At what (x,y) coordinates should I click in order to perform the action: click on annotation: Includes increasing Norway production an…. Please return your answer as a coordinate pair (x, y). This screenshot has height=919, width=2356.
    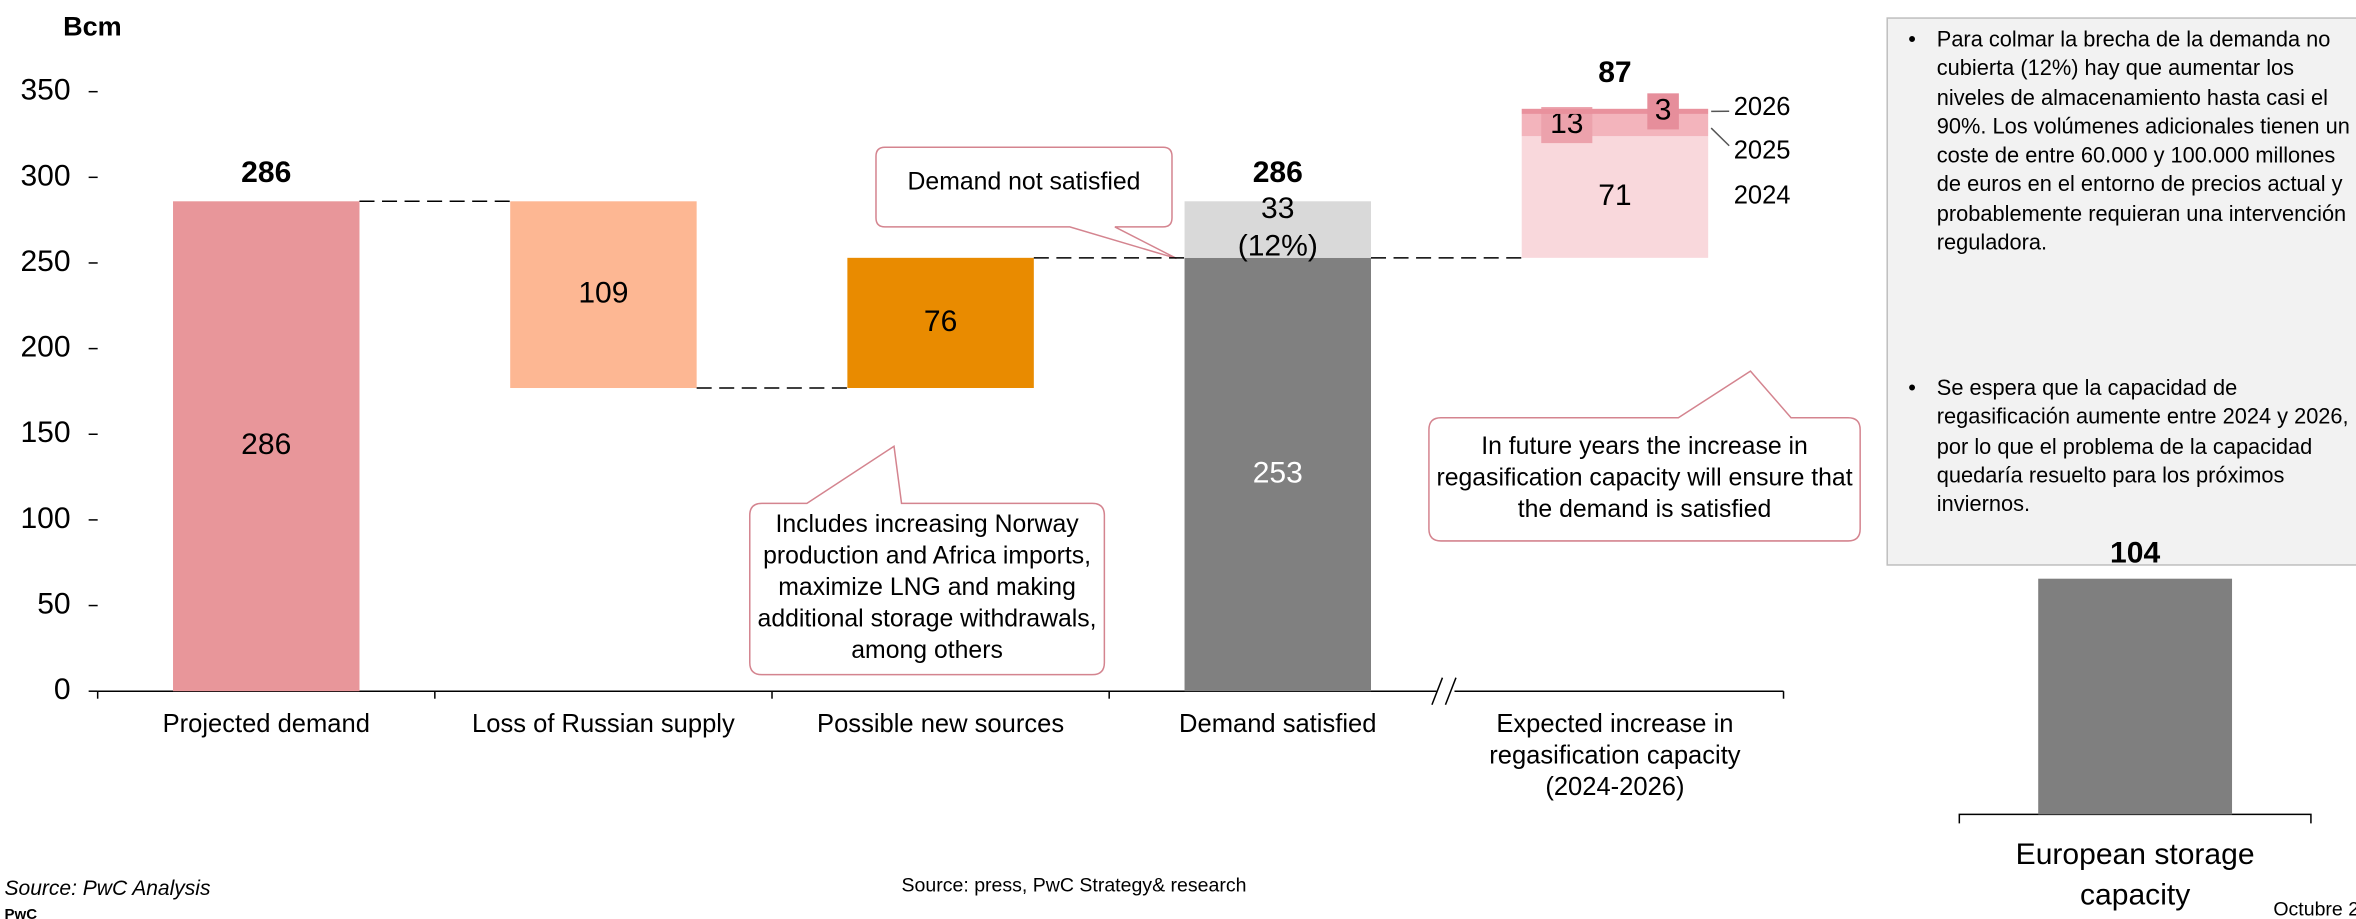
    Looking at the image, I should click on (927, 587).